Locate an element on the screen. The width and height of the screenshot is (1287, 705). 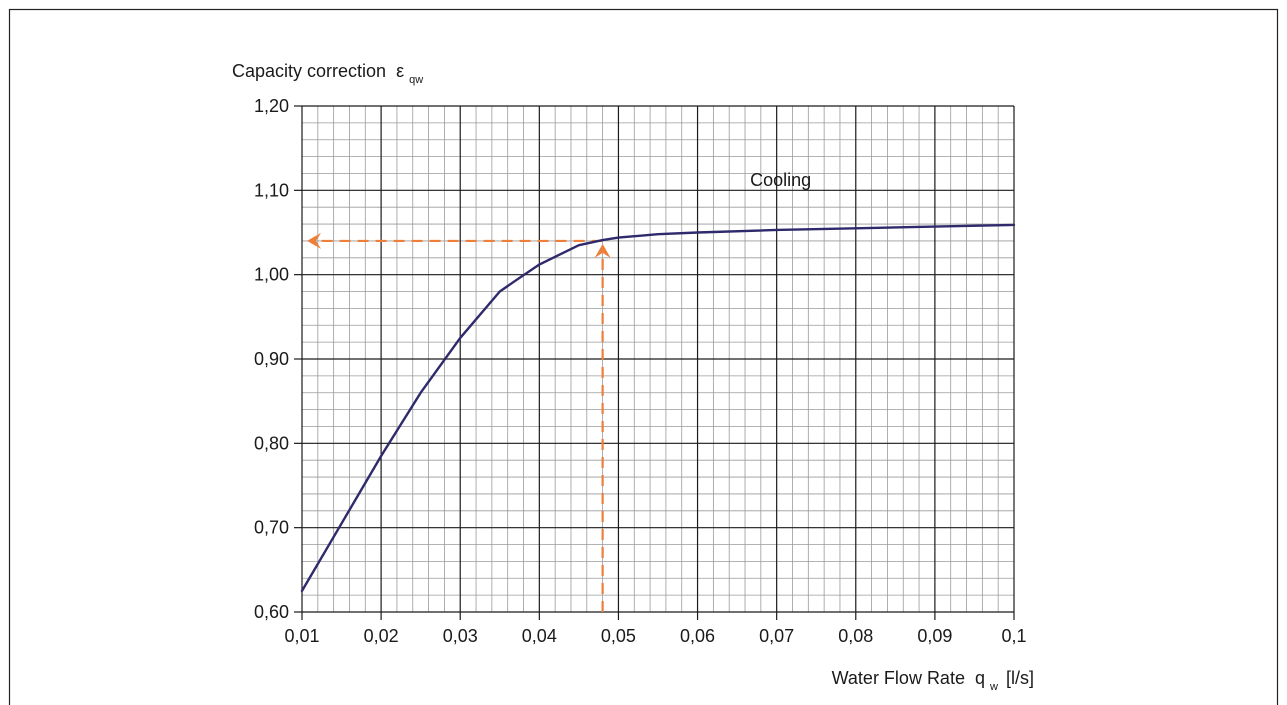
x-axis-title-subscript: w is located at coordinates (993, 687).